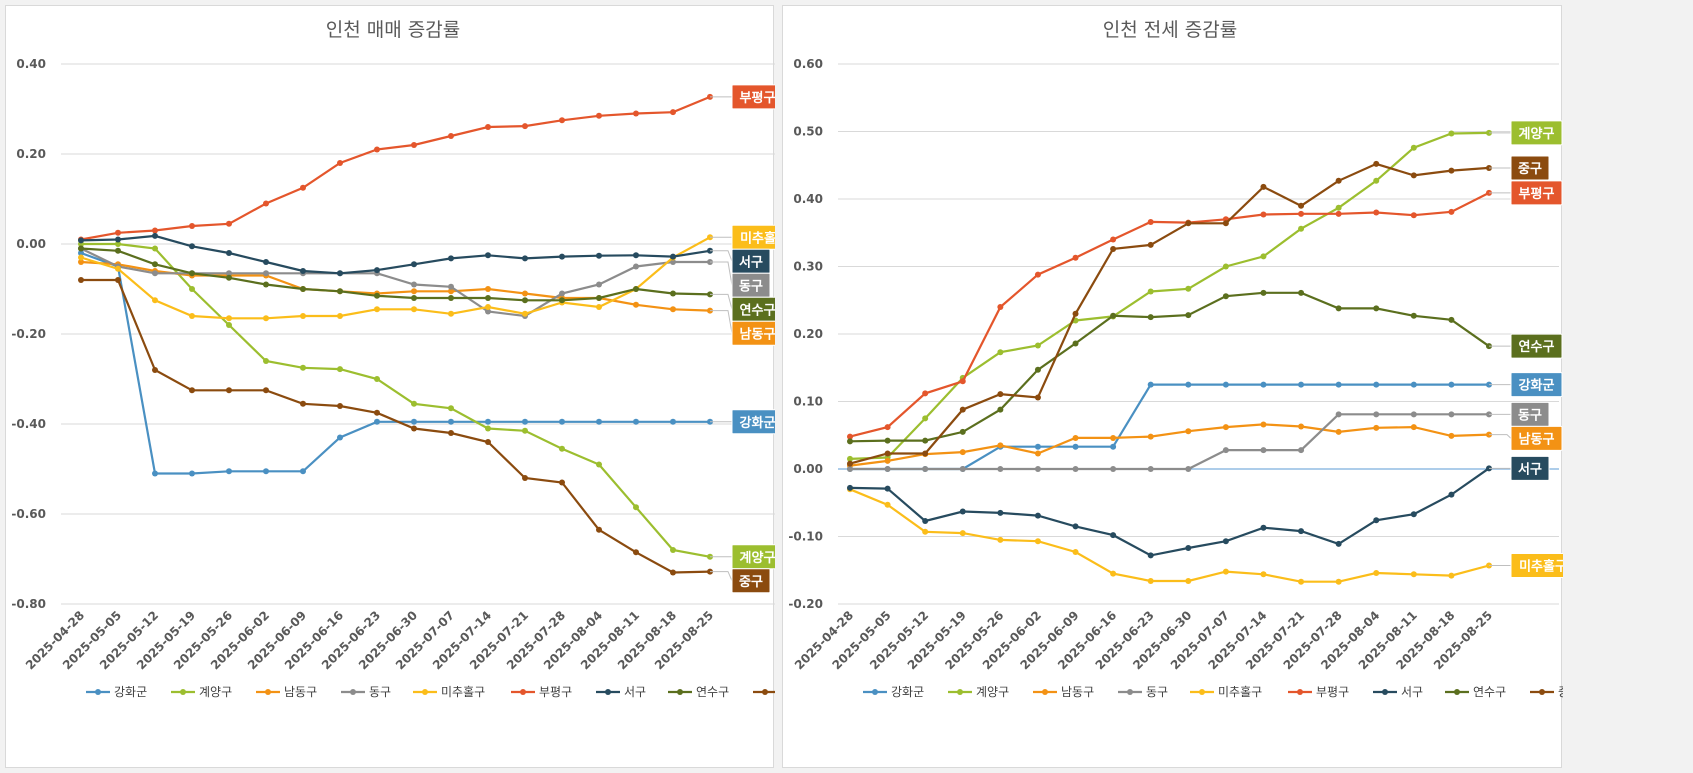  I want to click on legend-item-중구: 중구, so click(764, 692).